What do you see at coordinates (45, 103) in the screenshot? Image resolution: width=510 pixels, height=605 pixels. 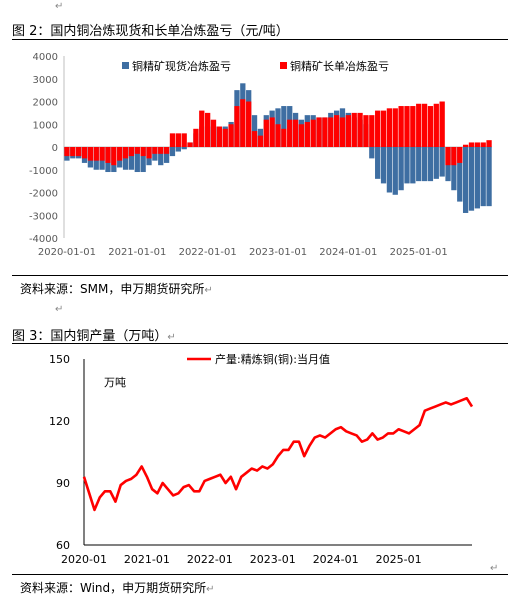 I see `y-tick-label: 2000` at bounding box center [45, 103].